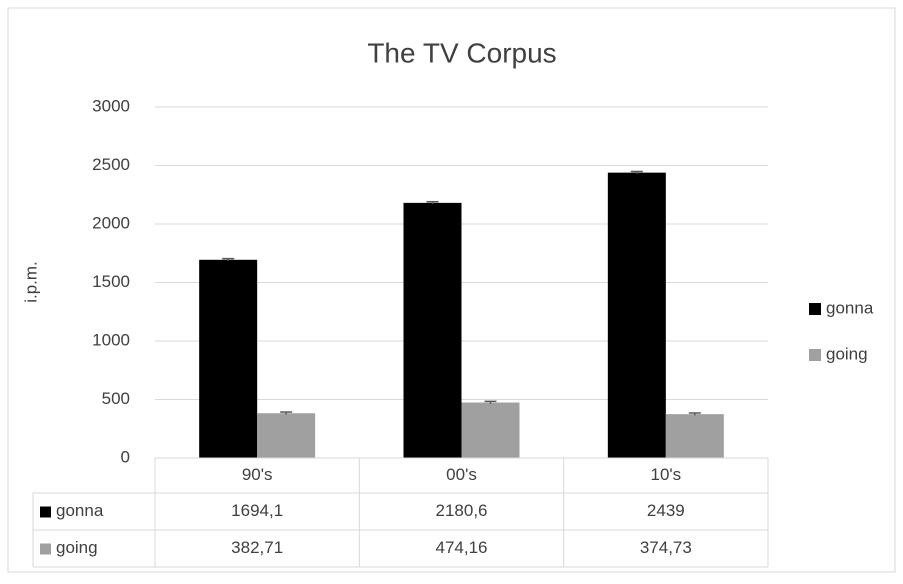  Describe the element at coordinates (666, 474) in the screenshot. I see `x-tick-label: 10's` at that location.